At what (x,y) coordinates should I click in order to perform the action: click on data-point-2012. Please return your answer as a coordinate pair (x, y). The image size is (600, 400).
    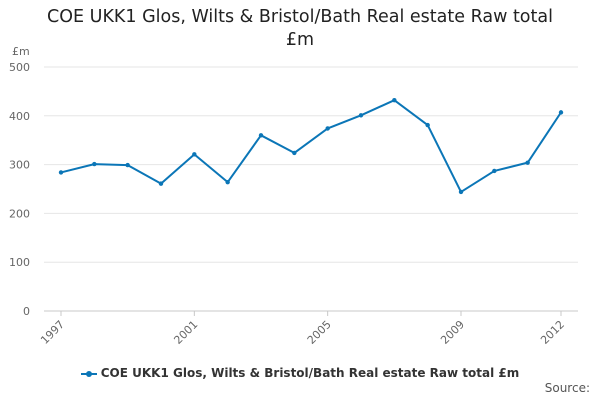
    Looking at the image, I should click on (561, 112).